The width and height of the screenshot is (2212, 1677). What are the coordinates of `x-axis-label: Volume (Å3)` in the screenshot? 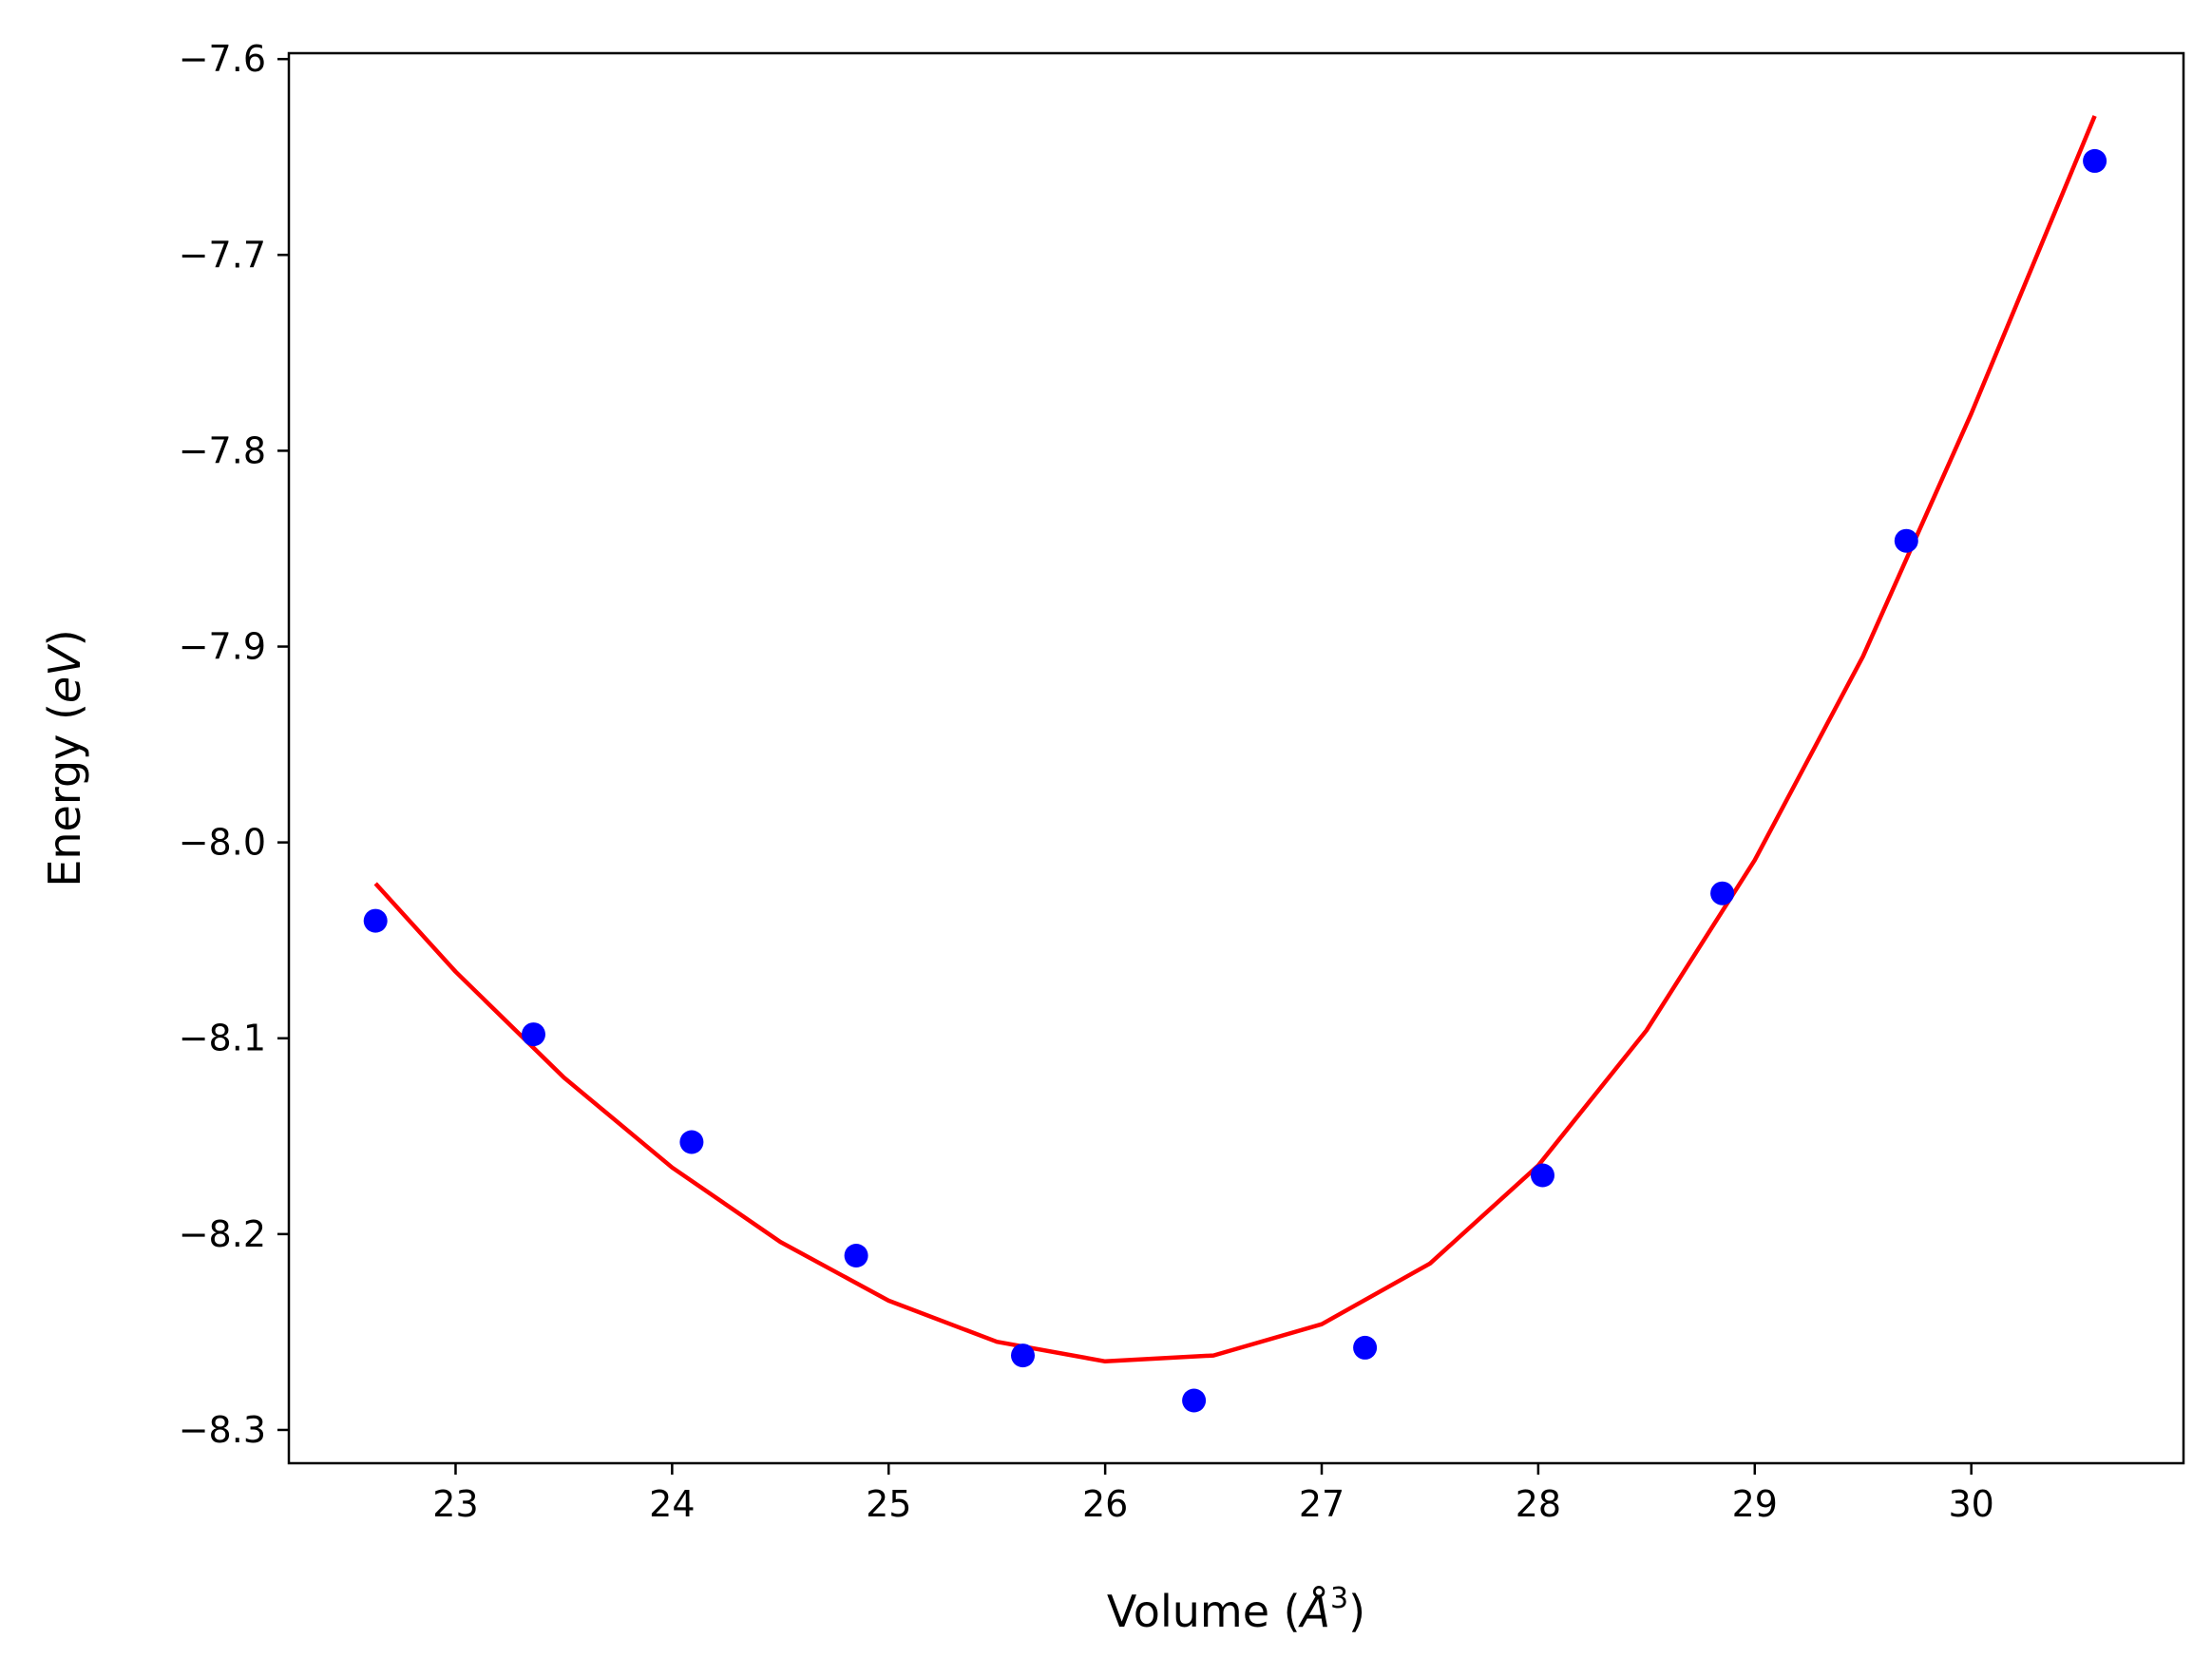 It's located at (1236, 1609).